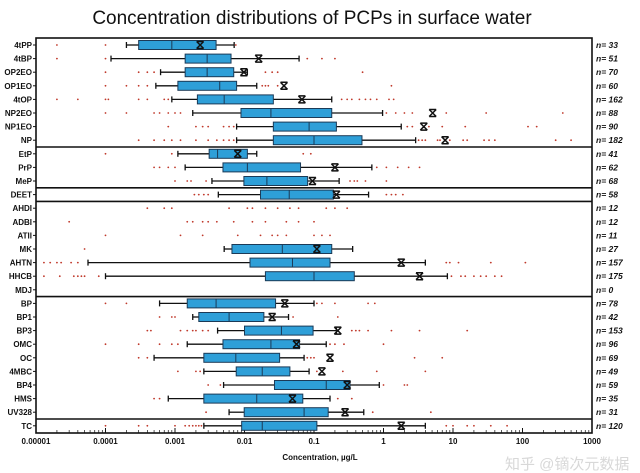 This screenshot has width=640, height=473. I want to click on x-axis-label: Concentration, µg/L, so click(319, 457).